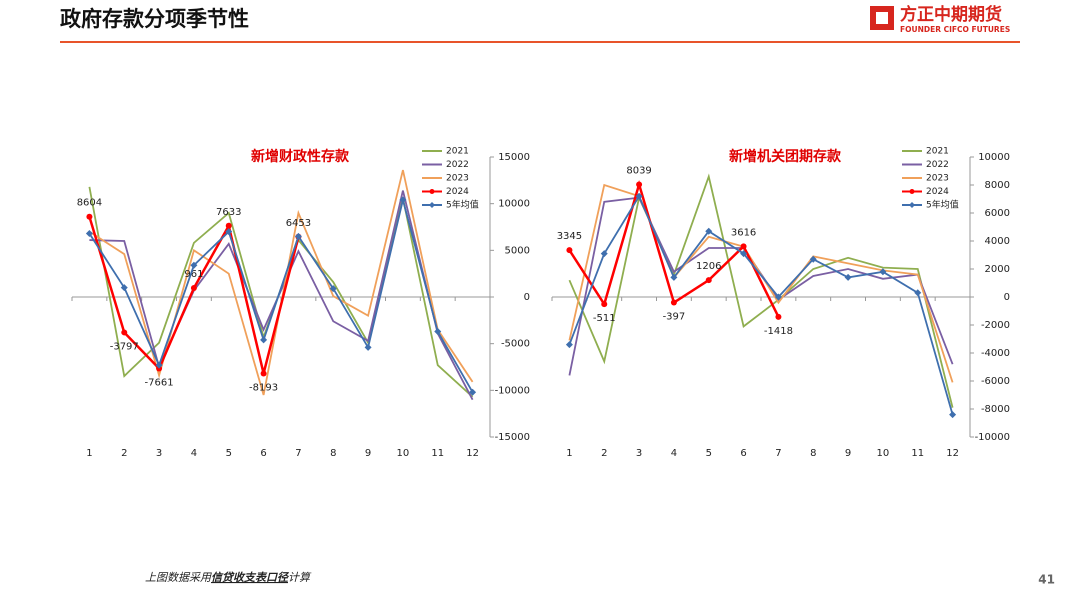 Image resolution: width=1080 pixels, height=612 pixels. I want to click on logo-en: FOUNDER CIFCO FUTURES, so click(955, 29).